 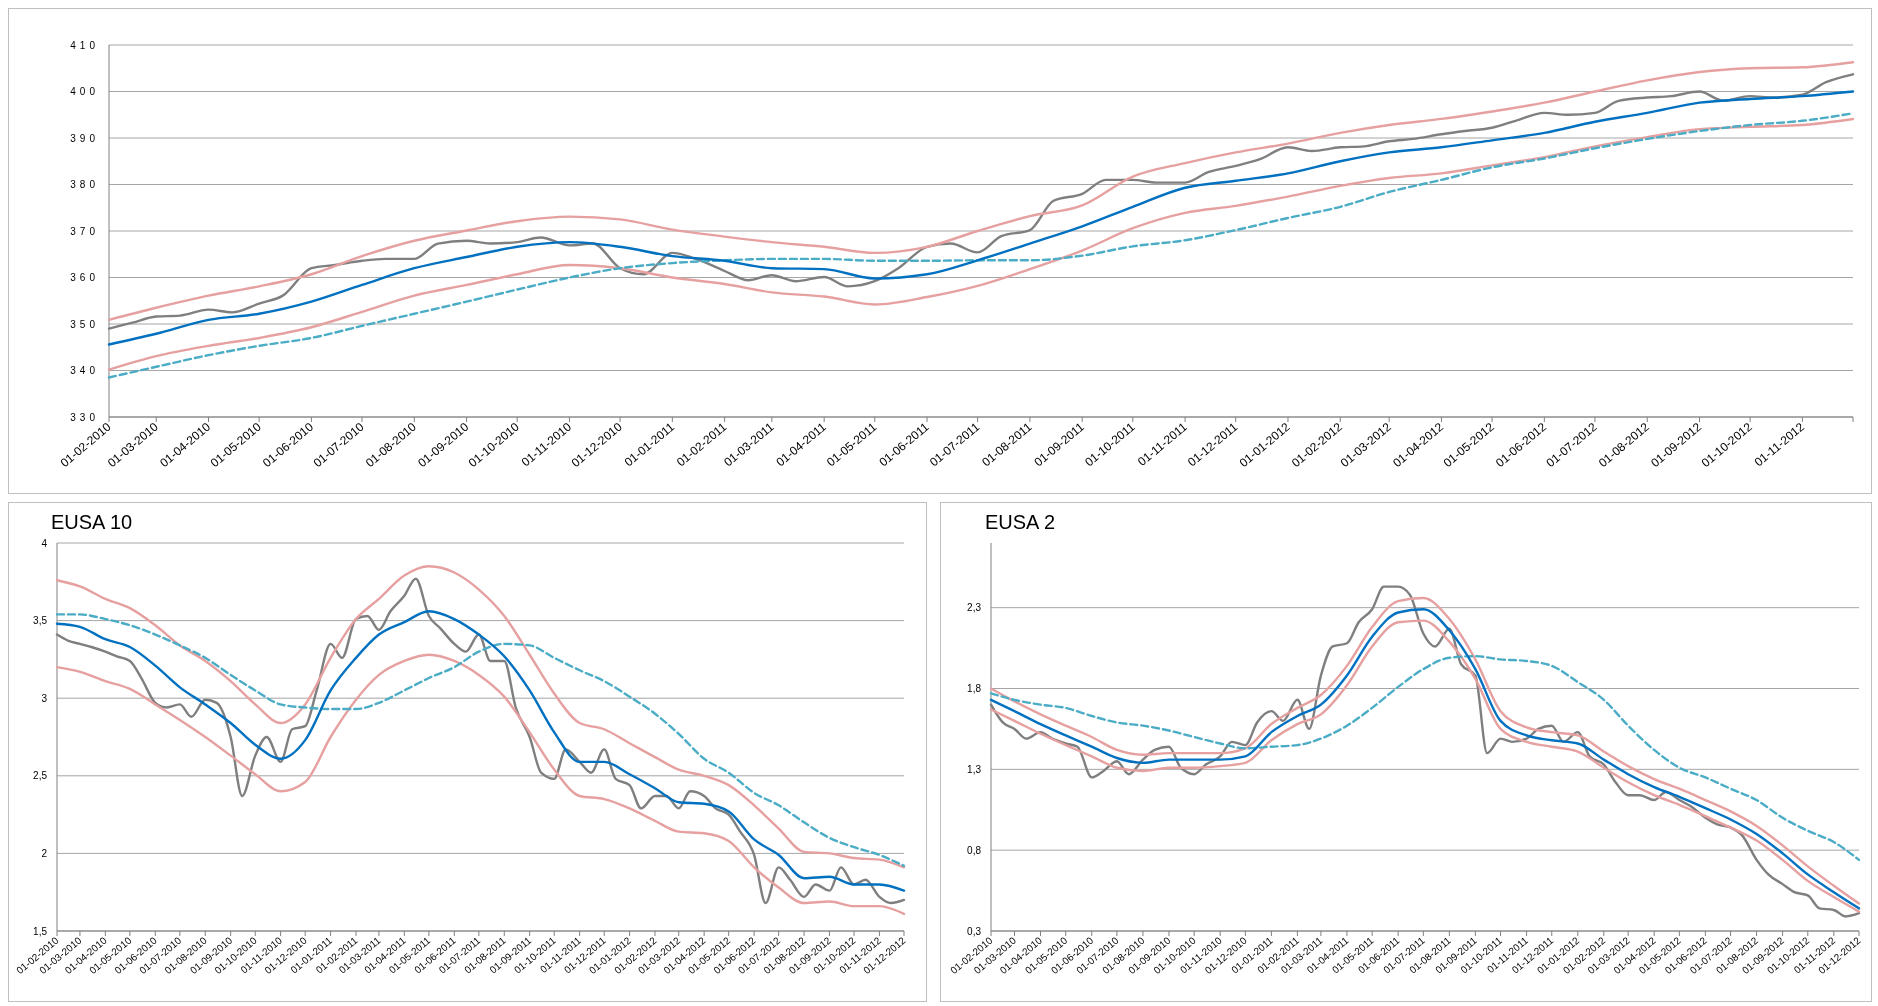 What do you see at coordinates (84, 231) in the screenshot?
I see `y-tick-label: 370` at bounding box center [84, 231].